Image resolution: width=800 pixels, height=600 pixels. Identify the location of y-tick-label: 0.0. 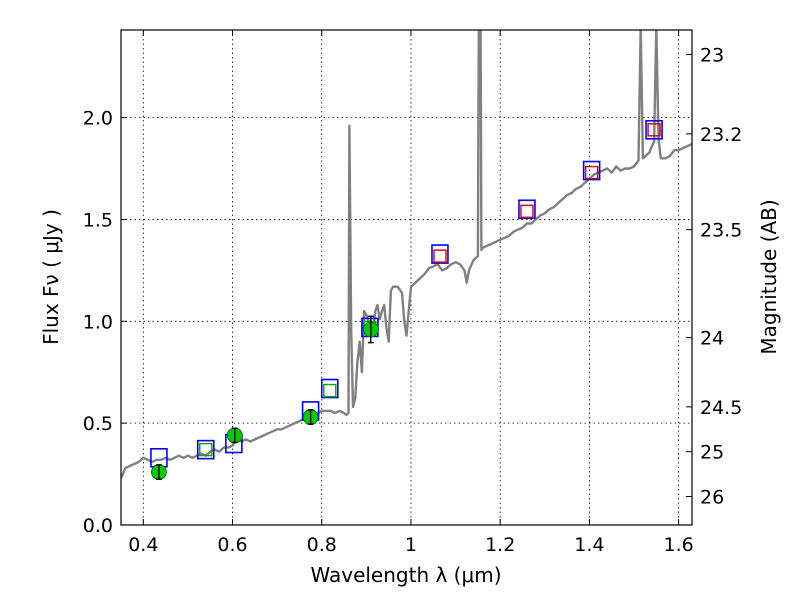
(98, 526).